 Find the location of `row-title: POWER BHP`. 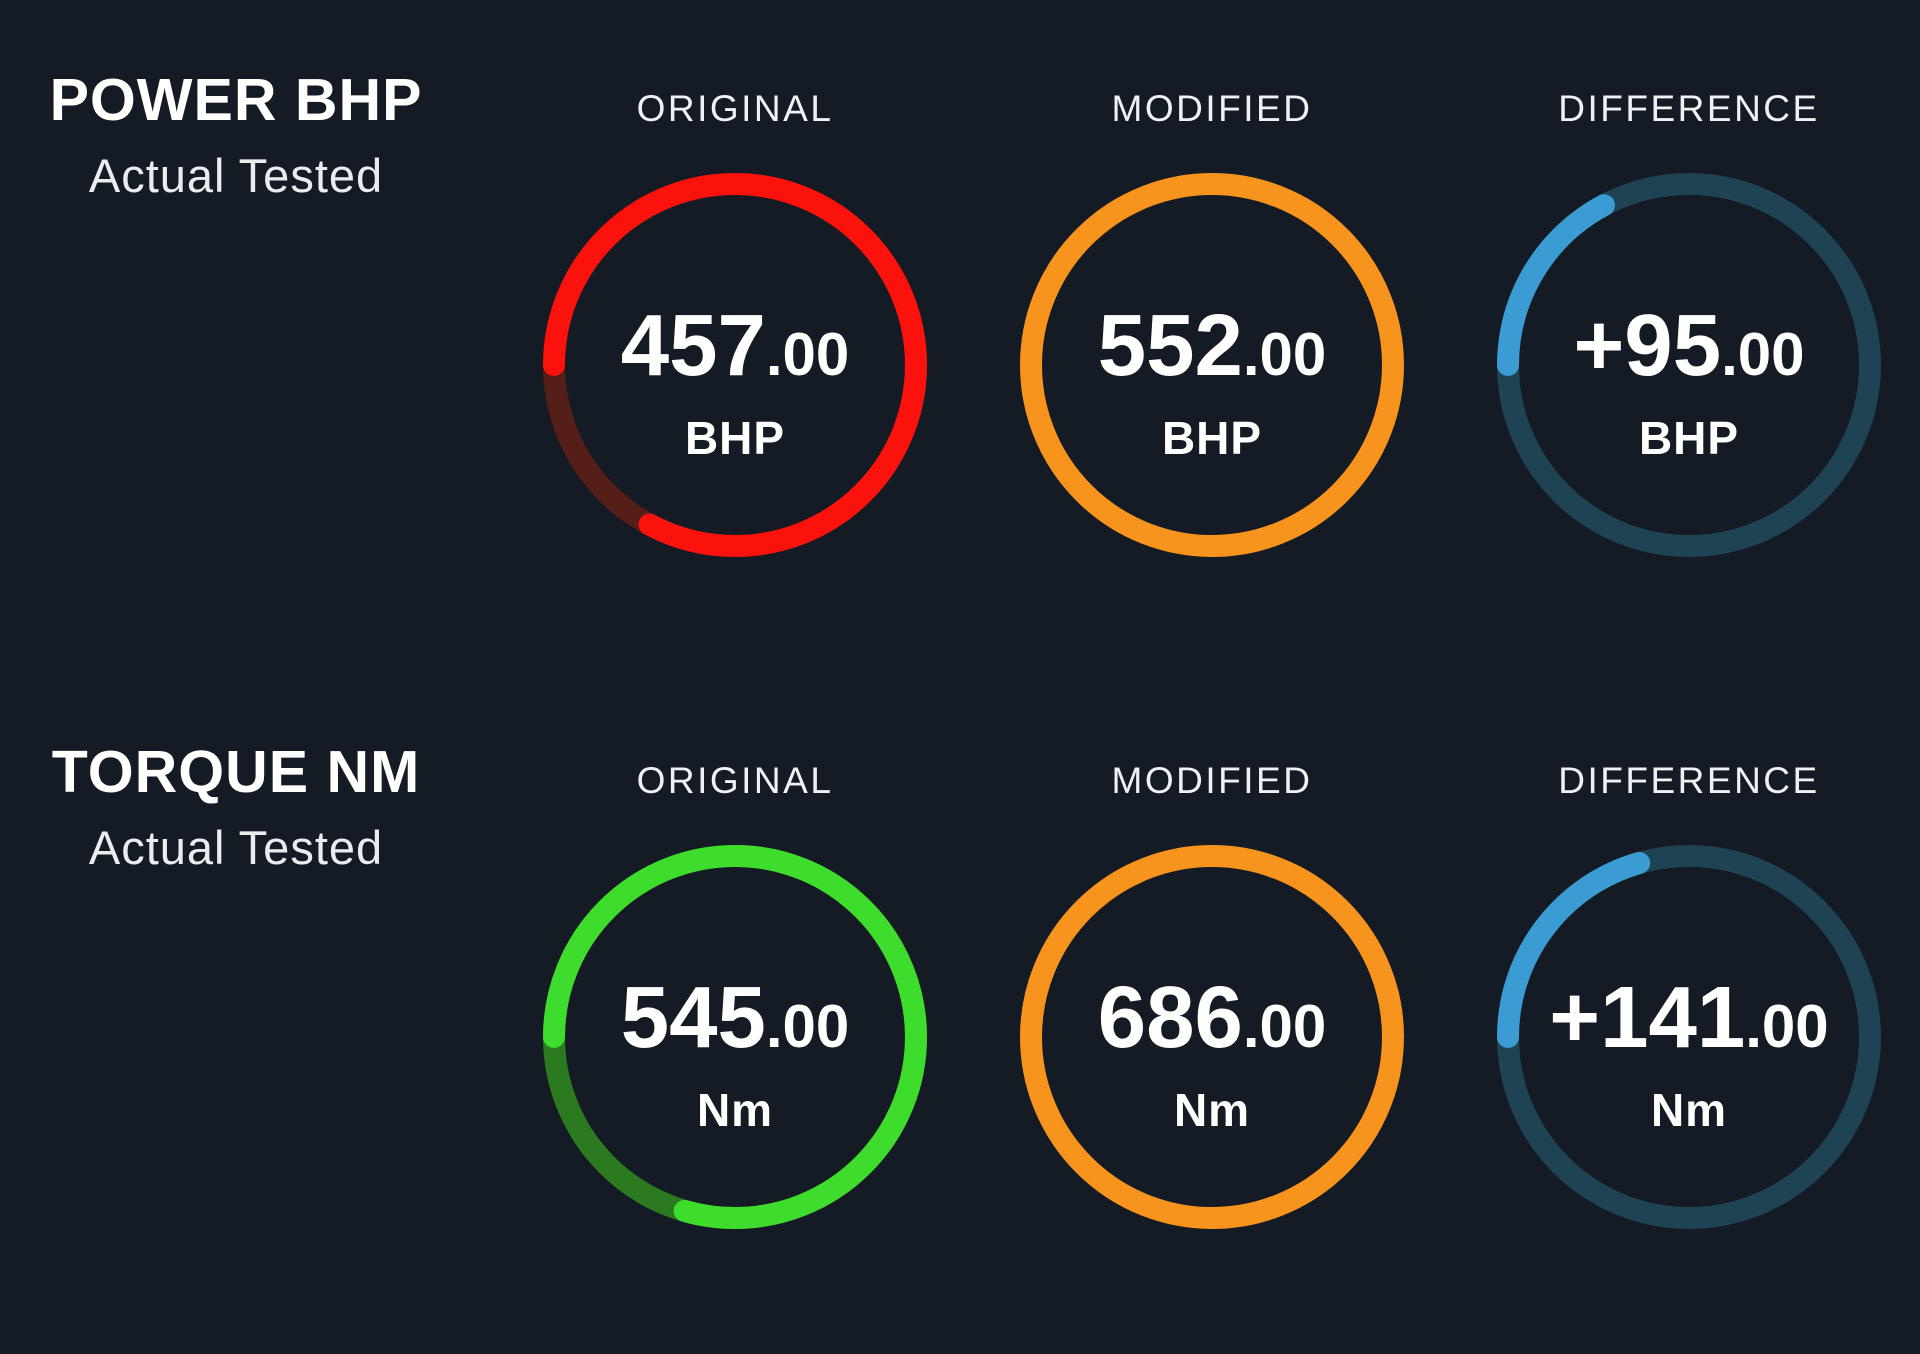

row-title: POWER BHP is located at coordinates (236, 100).